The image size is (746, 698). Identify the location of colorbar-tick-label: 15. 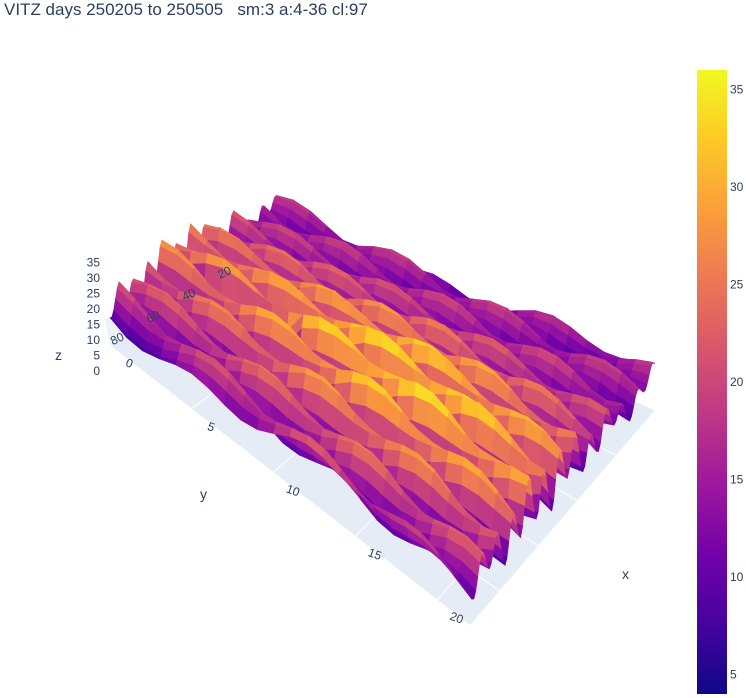
(737, 480).